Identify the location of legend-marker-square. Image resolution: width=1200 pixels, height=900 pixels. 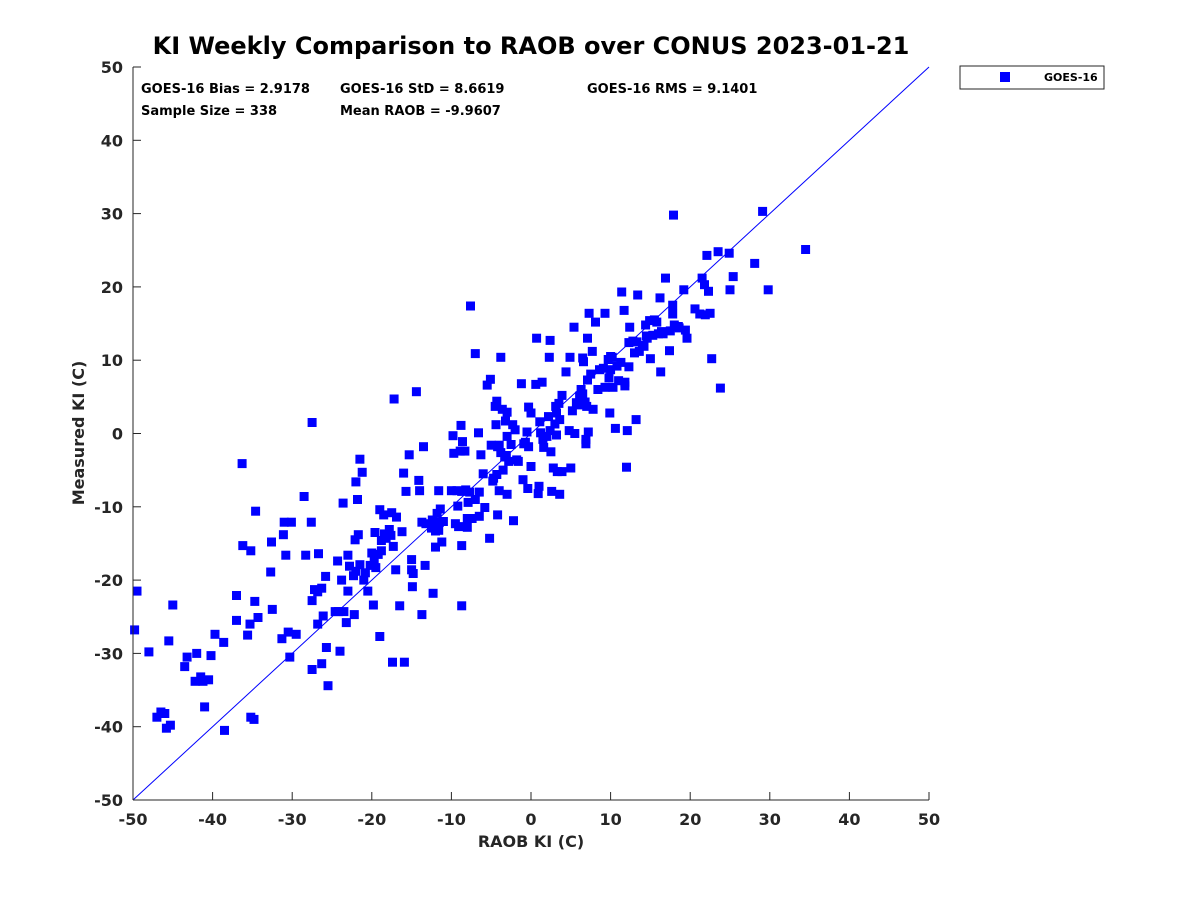
(1005, 77).